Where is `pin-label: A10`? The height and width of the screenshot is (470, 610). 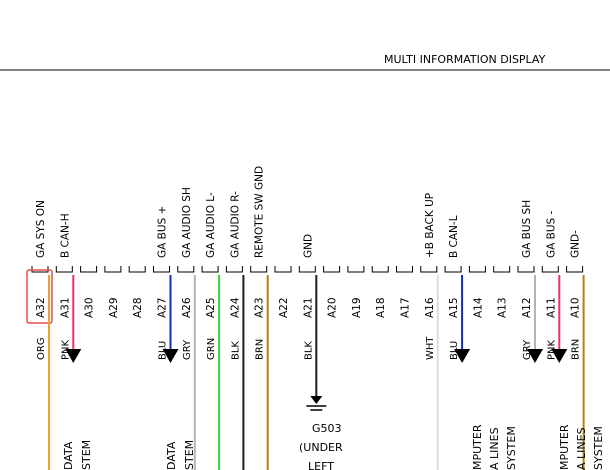
pin-label: A10 is located at coordinates (576, 307).